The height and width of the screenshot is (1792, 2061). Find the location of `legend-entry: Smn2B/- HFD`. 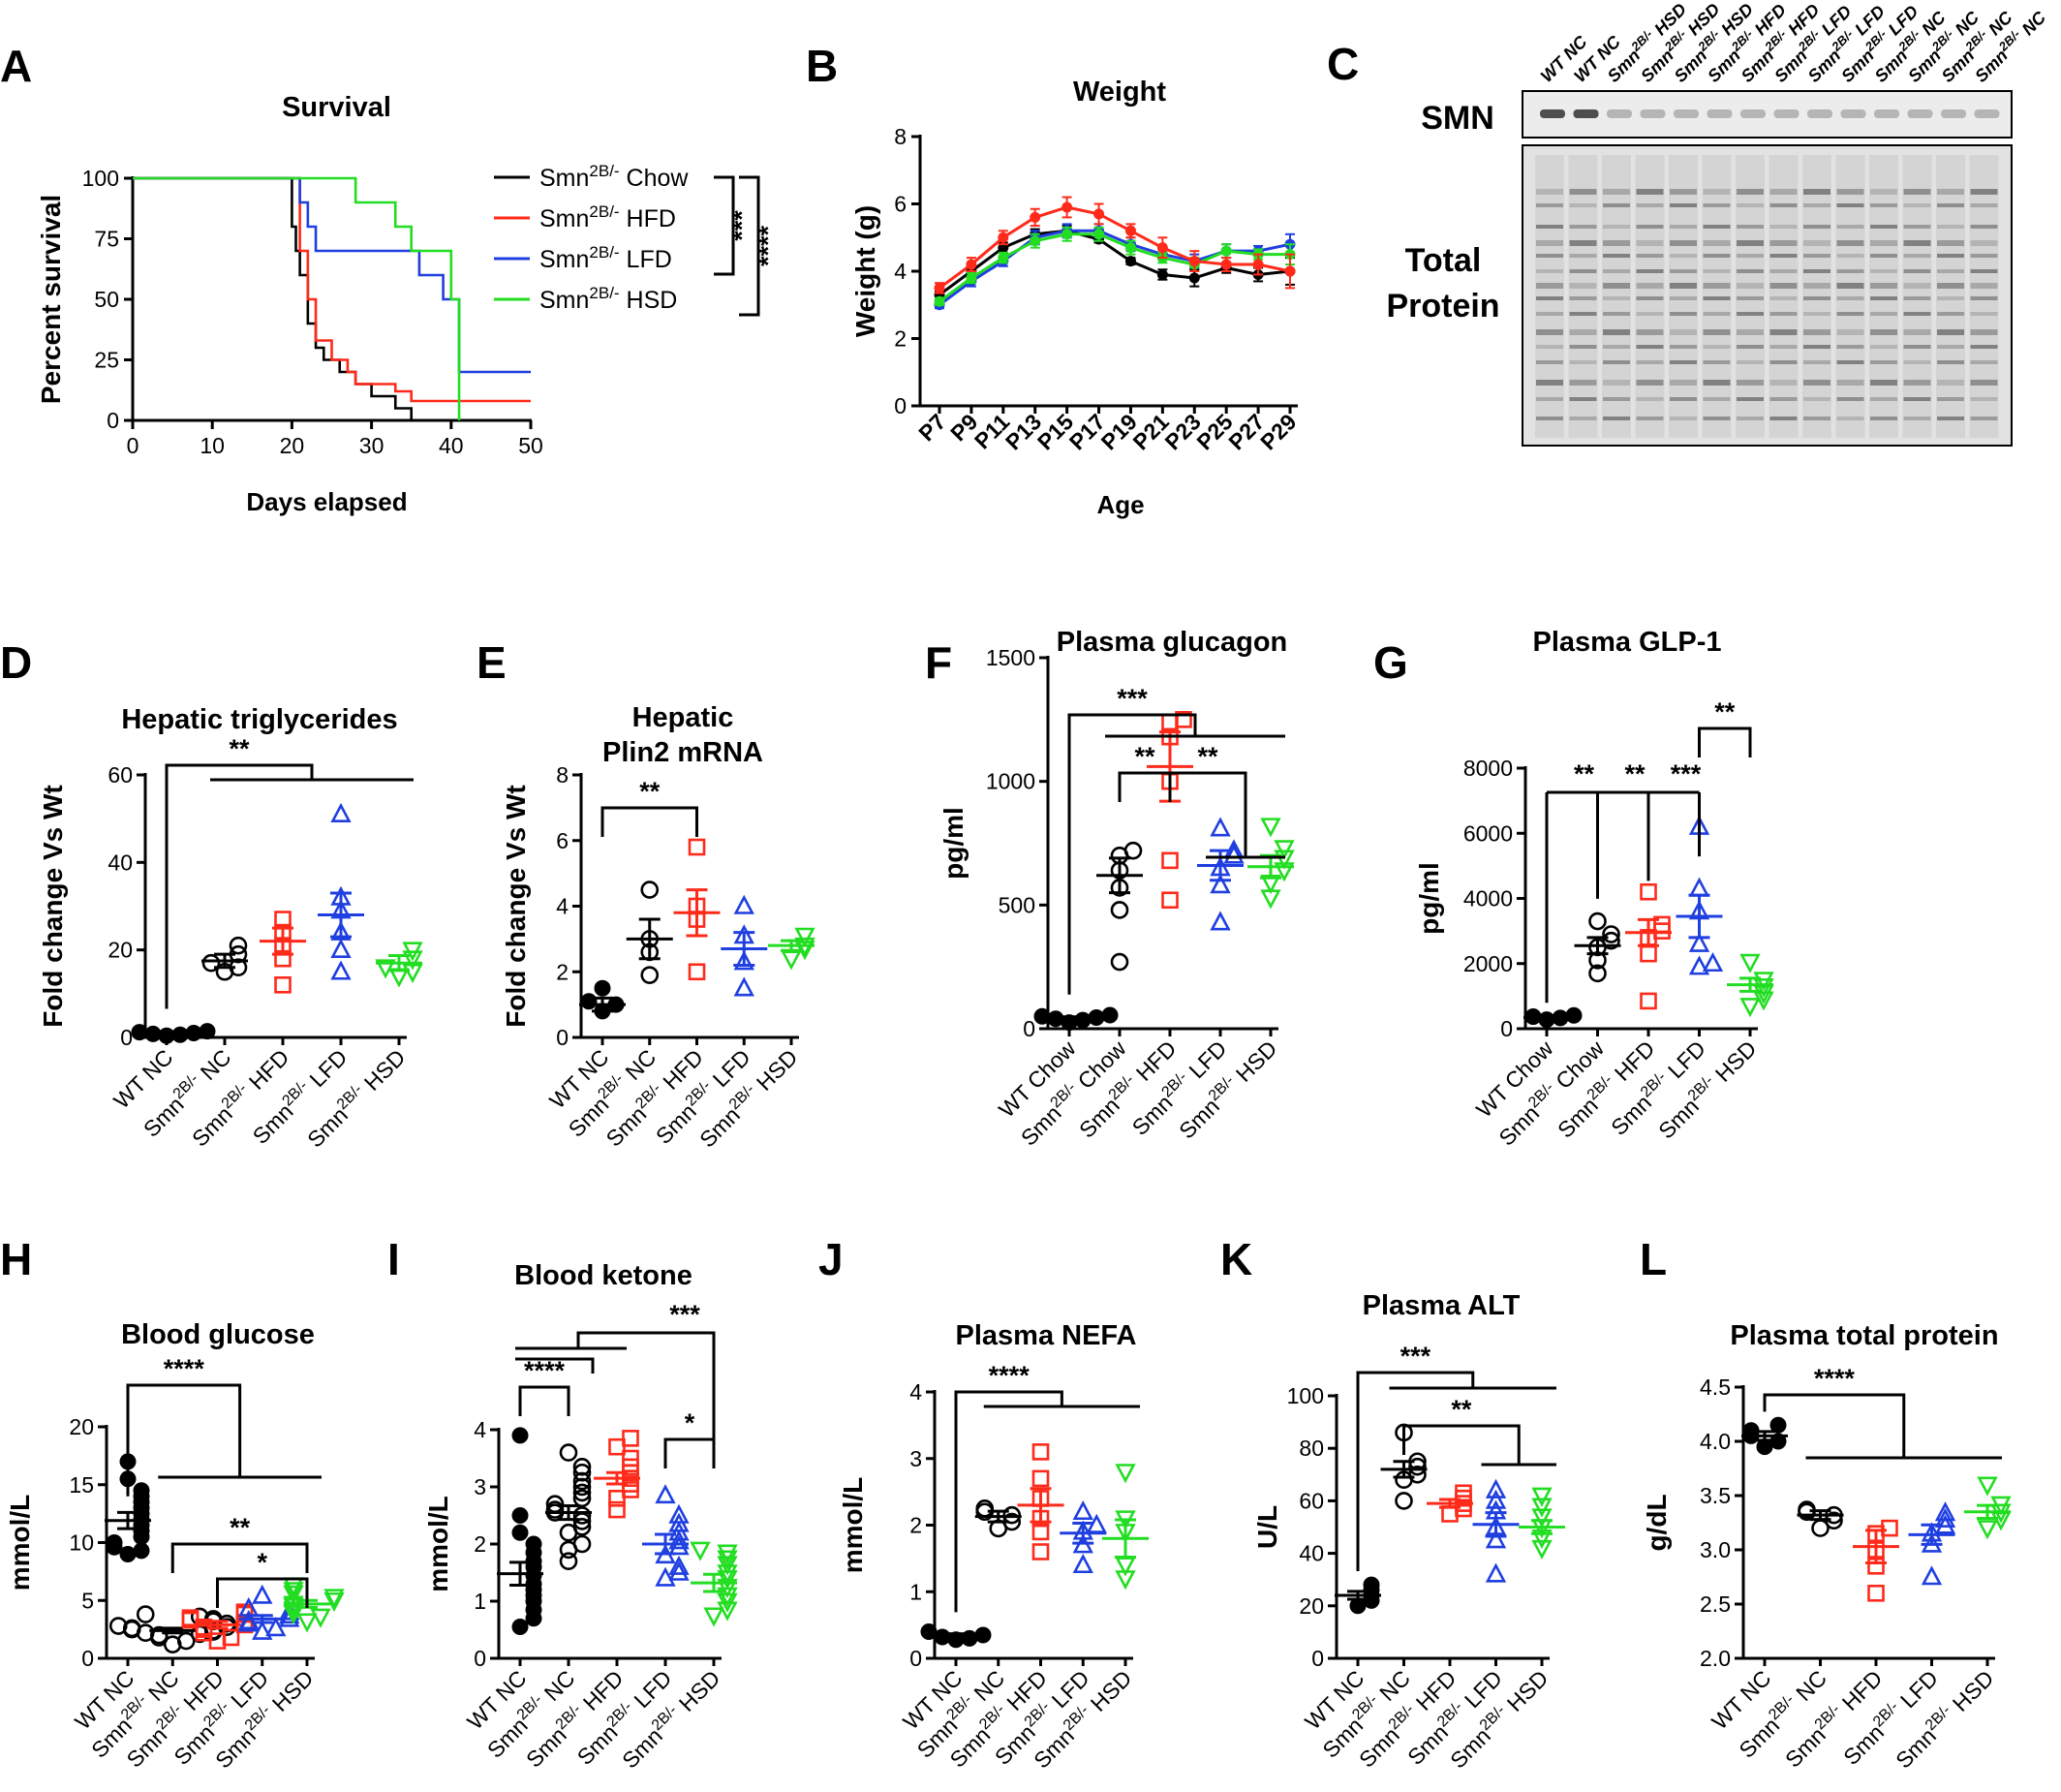

legend-entry: Smn2B/- HFD is located at coordinates (608, 217).